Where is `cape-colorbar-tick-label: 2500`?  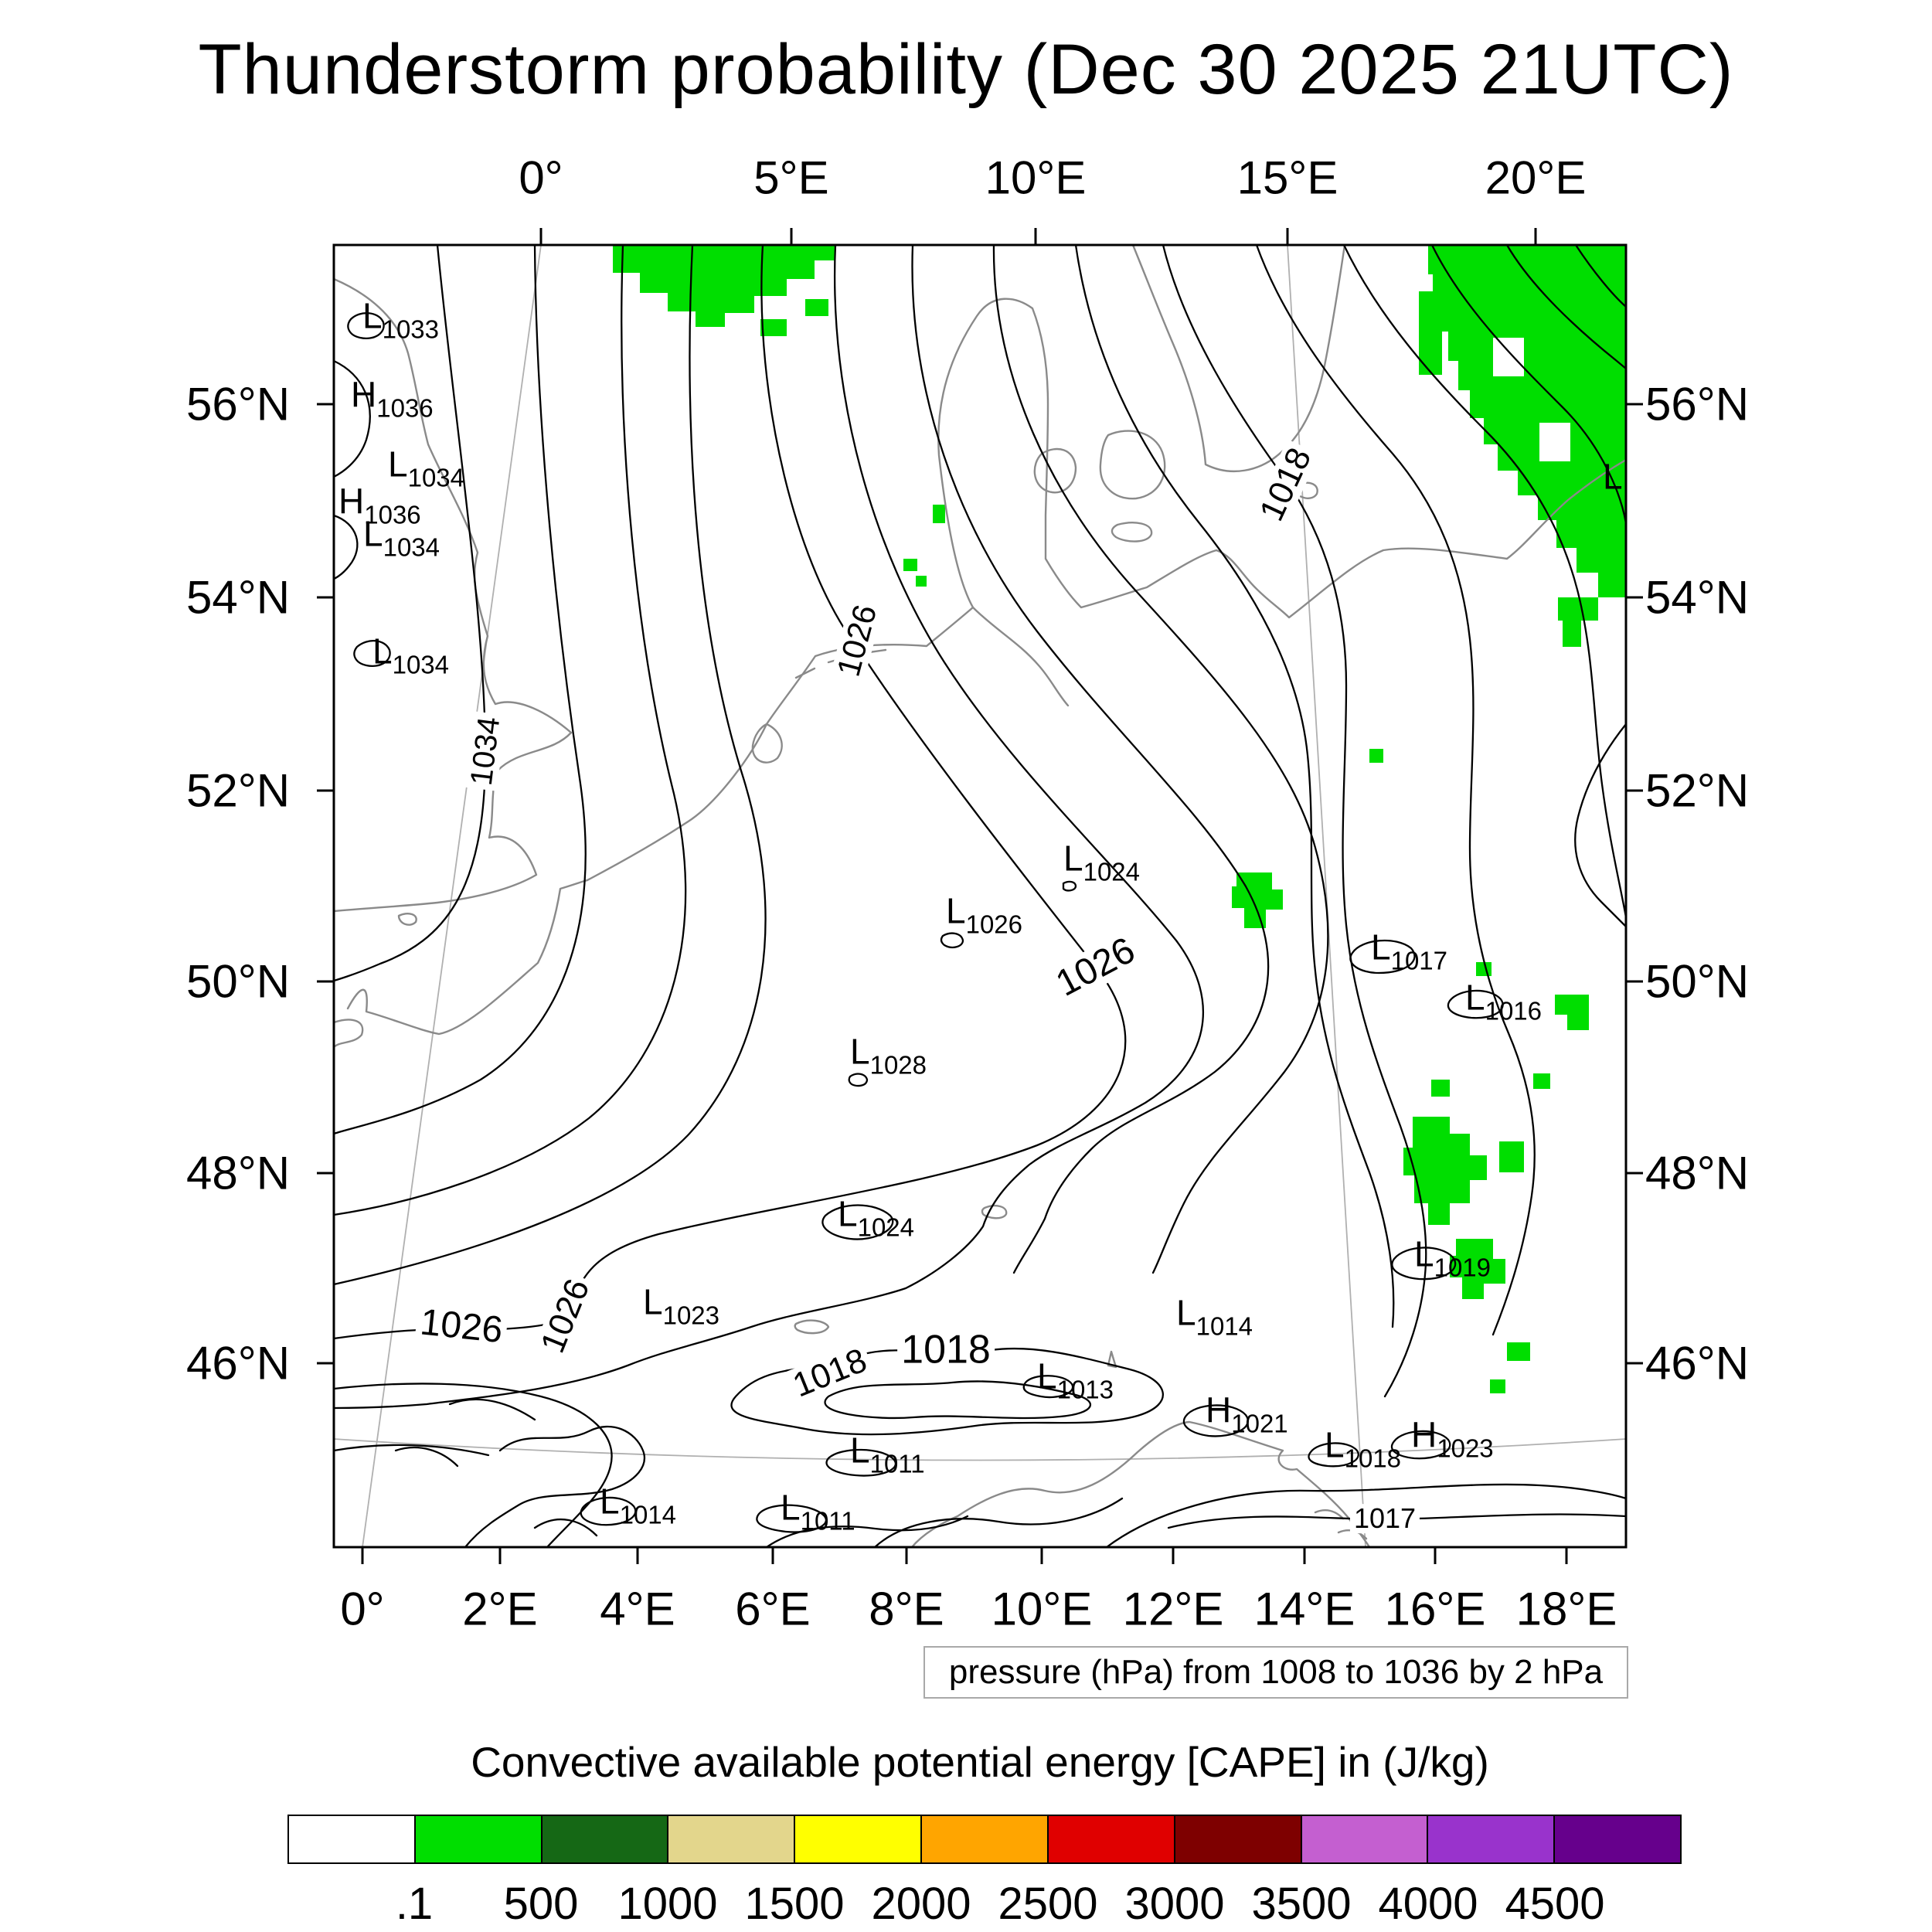
cape-colorbar-tick-label: 2500 is located at coordinates (1048, 1904).